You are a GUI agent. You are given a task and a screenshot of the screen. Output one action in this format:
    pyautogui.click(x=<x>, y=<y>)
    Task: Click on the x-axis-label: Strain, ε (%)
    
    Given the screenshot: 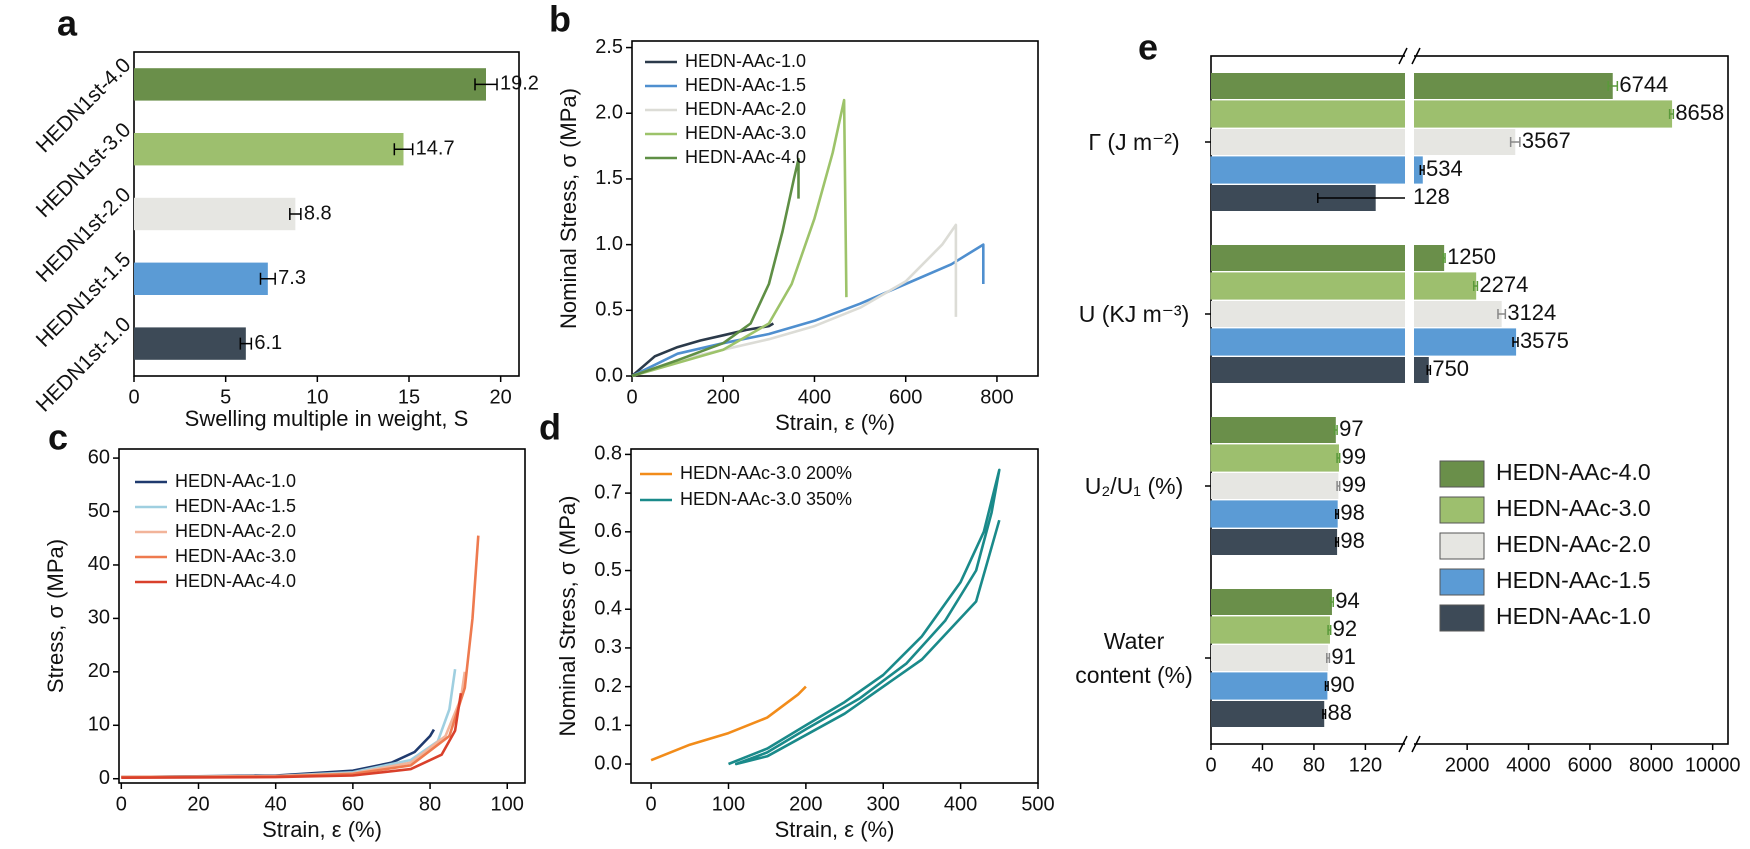 What is the action you would take?
    pyautogui.click(x=835, y=829)
    